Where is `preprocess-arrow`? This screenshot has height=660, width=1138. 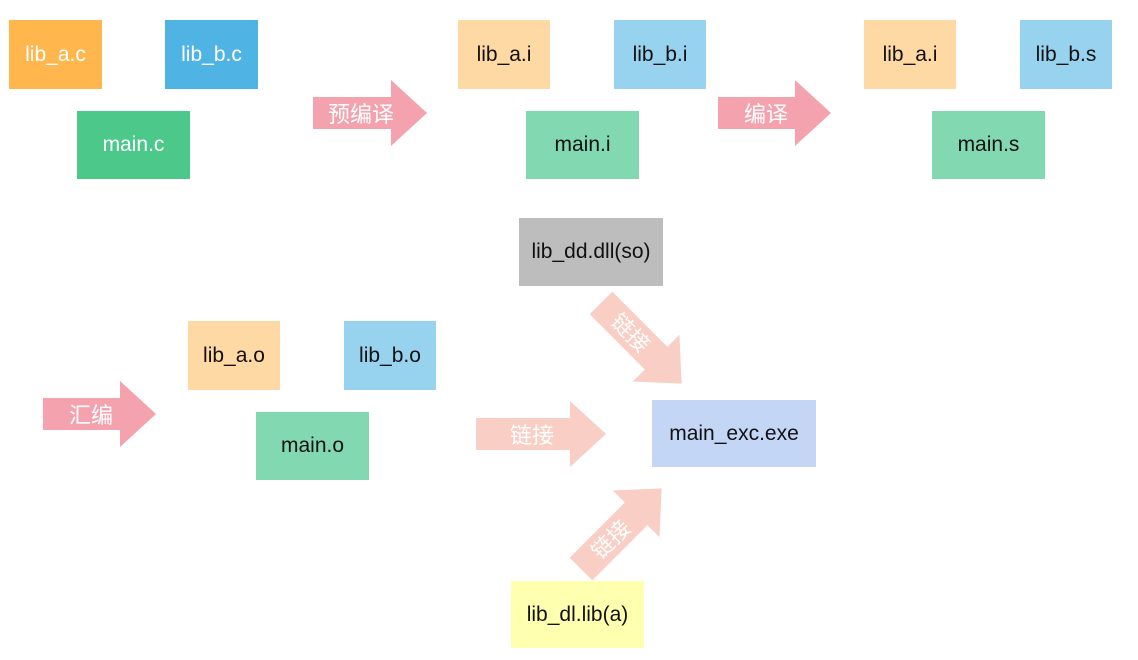
preprocess-arrow is located at coordinates (370, 113).